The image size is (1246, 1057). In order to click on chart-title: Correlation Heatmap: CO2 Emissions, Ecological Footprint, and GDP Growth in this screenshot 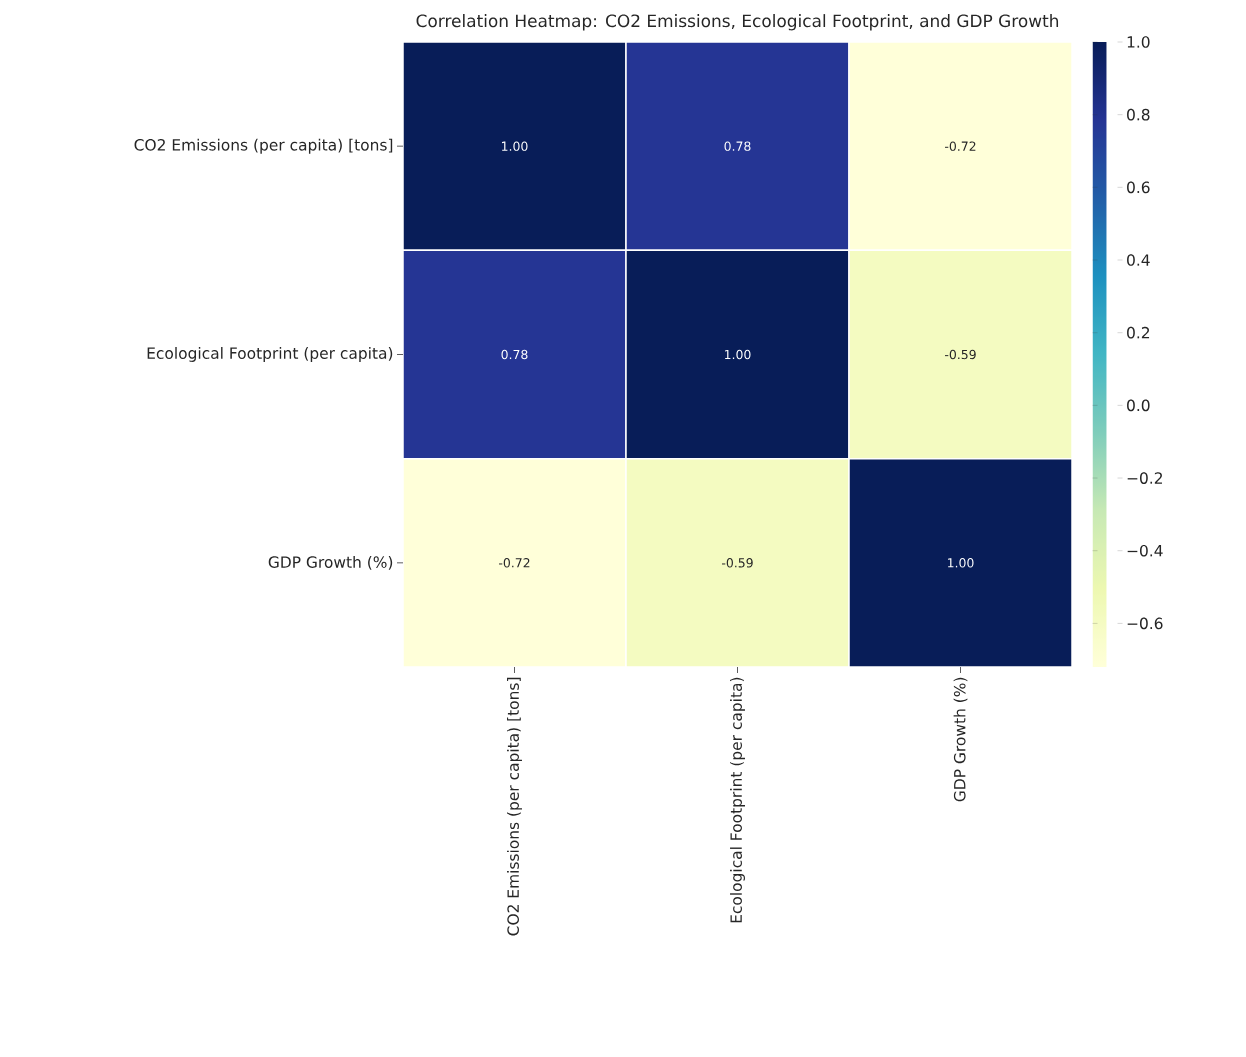, I will do `click(737, 22)`.